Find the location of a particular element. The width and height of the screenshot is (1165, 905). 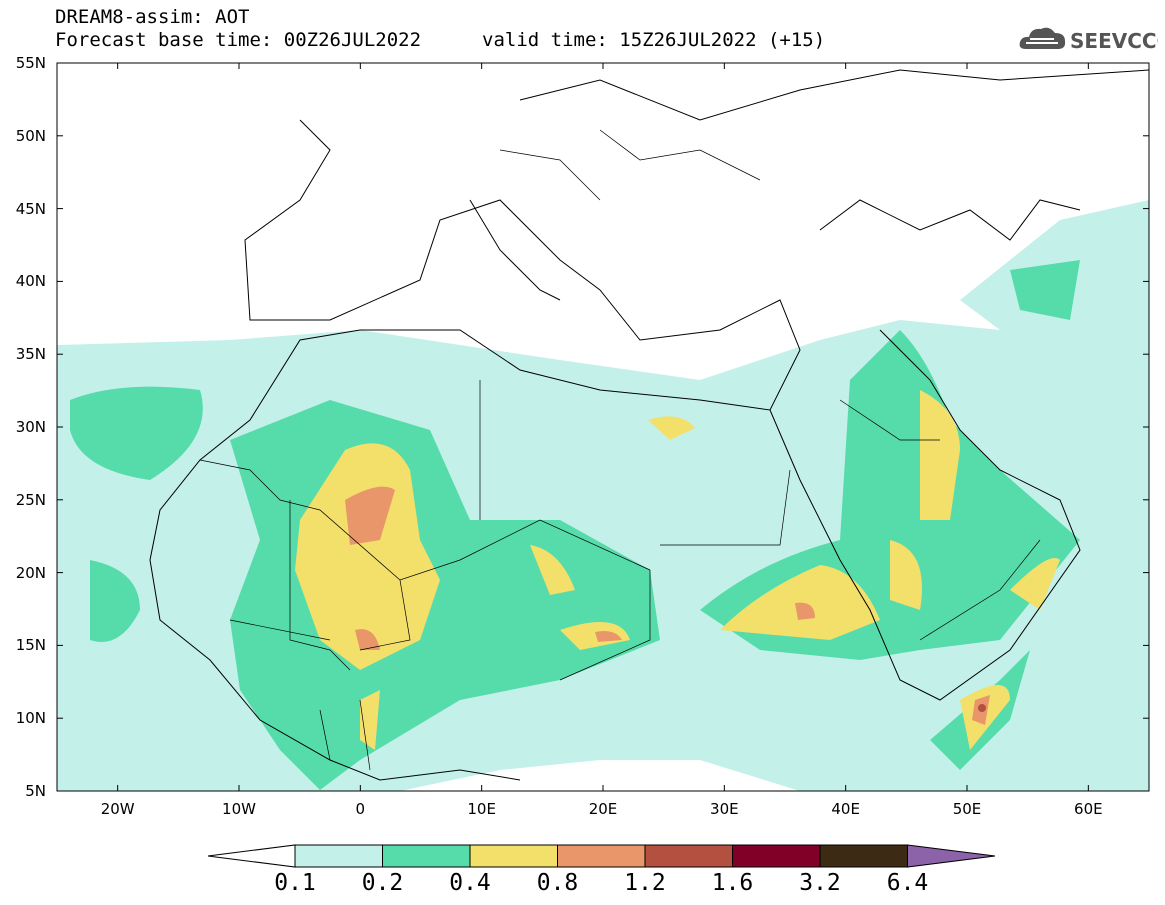

map-title: DREAM8-assim: AOT is located at coordinates (152, 17).